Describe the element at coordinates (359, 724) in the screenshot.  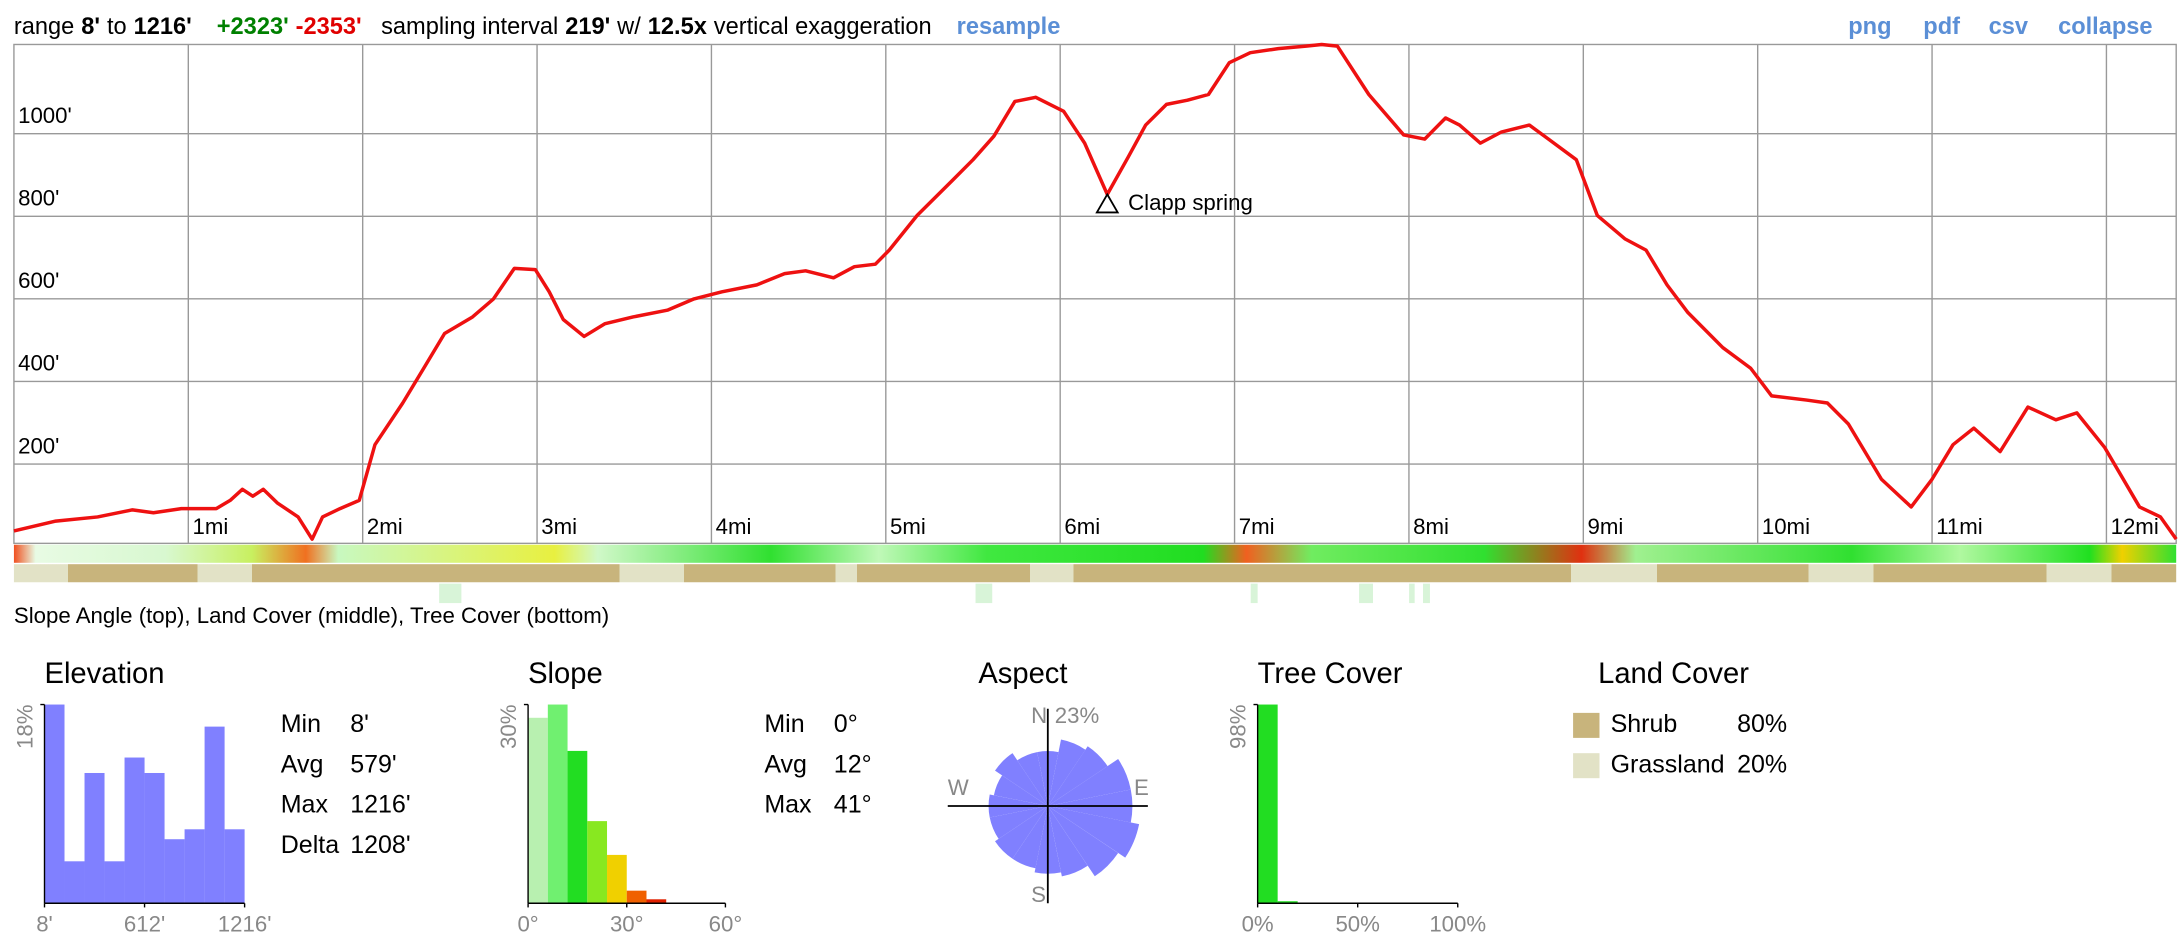
I see `stat-value: 8'` at that location.